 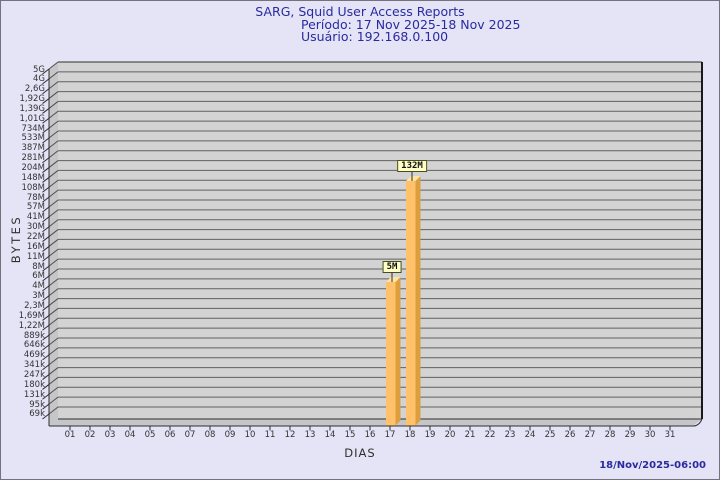 I want to click on y-tick-label: 247k, so click(x=34, y=375).